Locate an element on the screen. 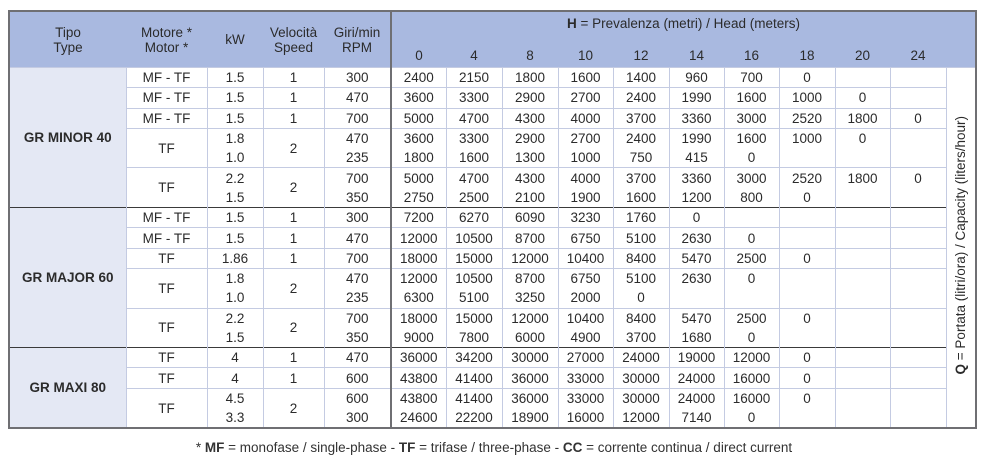  capacity-cell: 1400 is located at coordinates (640, 77).